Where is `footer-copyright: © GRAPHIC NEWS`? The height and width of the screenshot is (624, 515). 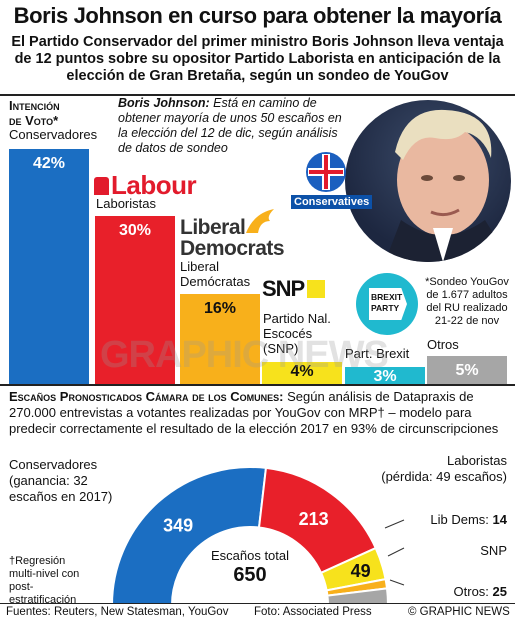
footer-copyright: © GRAPHIC NEWS is located at coordinates (459, 612).